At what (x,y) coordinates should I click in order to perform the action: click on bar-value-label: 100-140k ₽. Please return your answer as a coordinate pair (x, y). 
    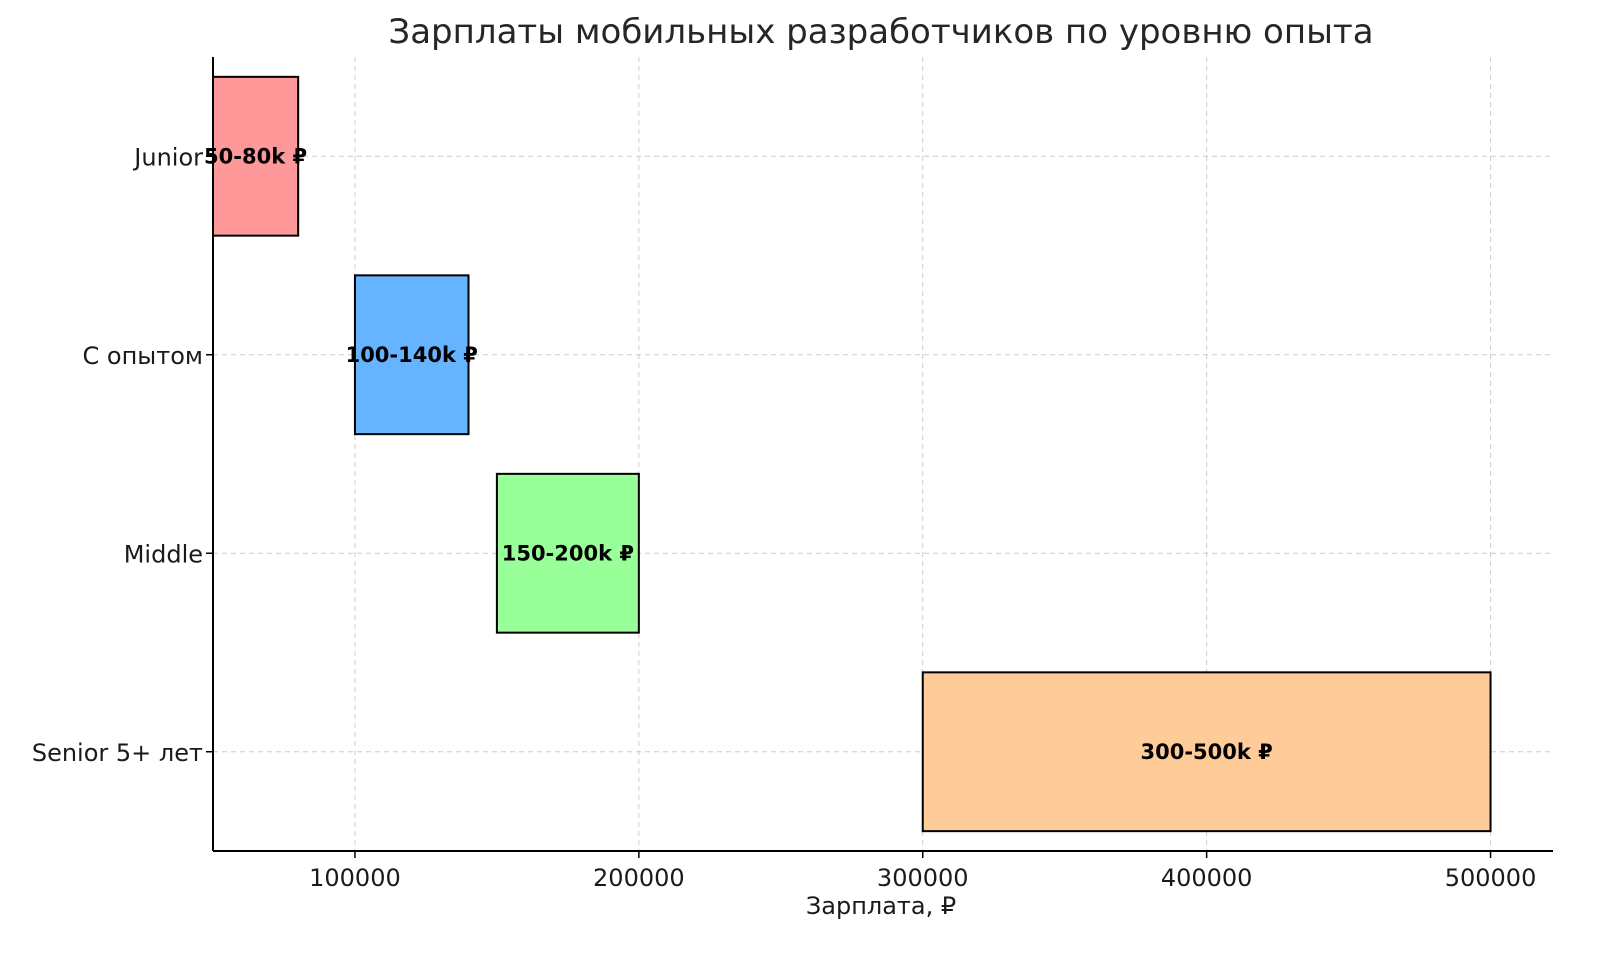
    Looking at the image, I should click on (412, 355).